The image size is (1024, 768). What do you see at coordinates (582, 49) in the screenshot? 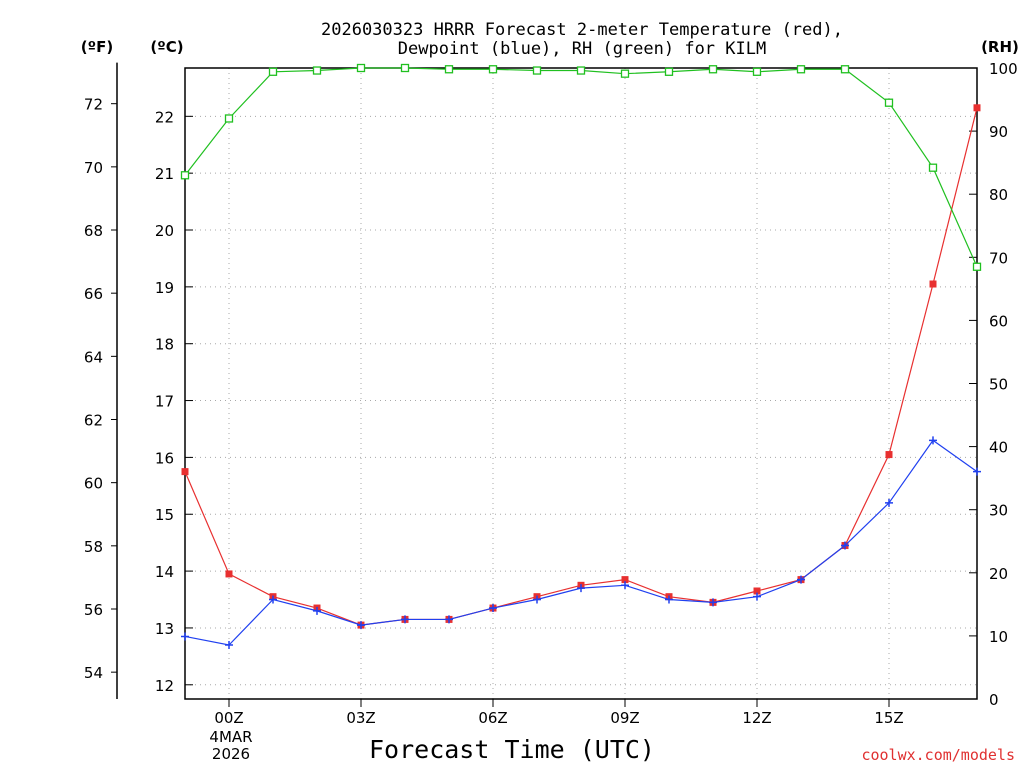
I see `chart-subtitle: Dewpoint (blue), RH (green) for KILM` at bounding box center [582, 49].